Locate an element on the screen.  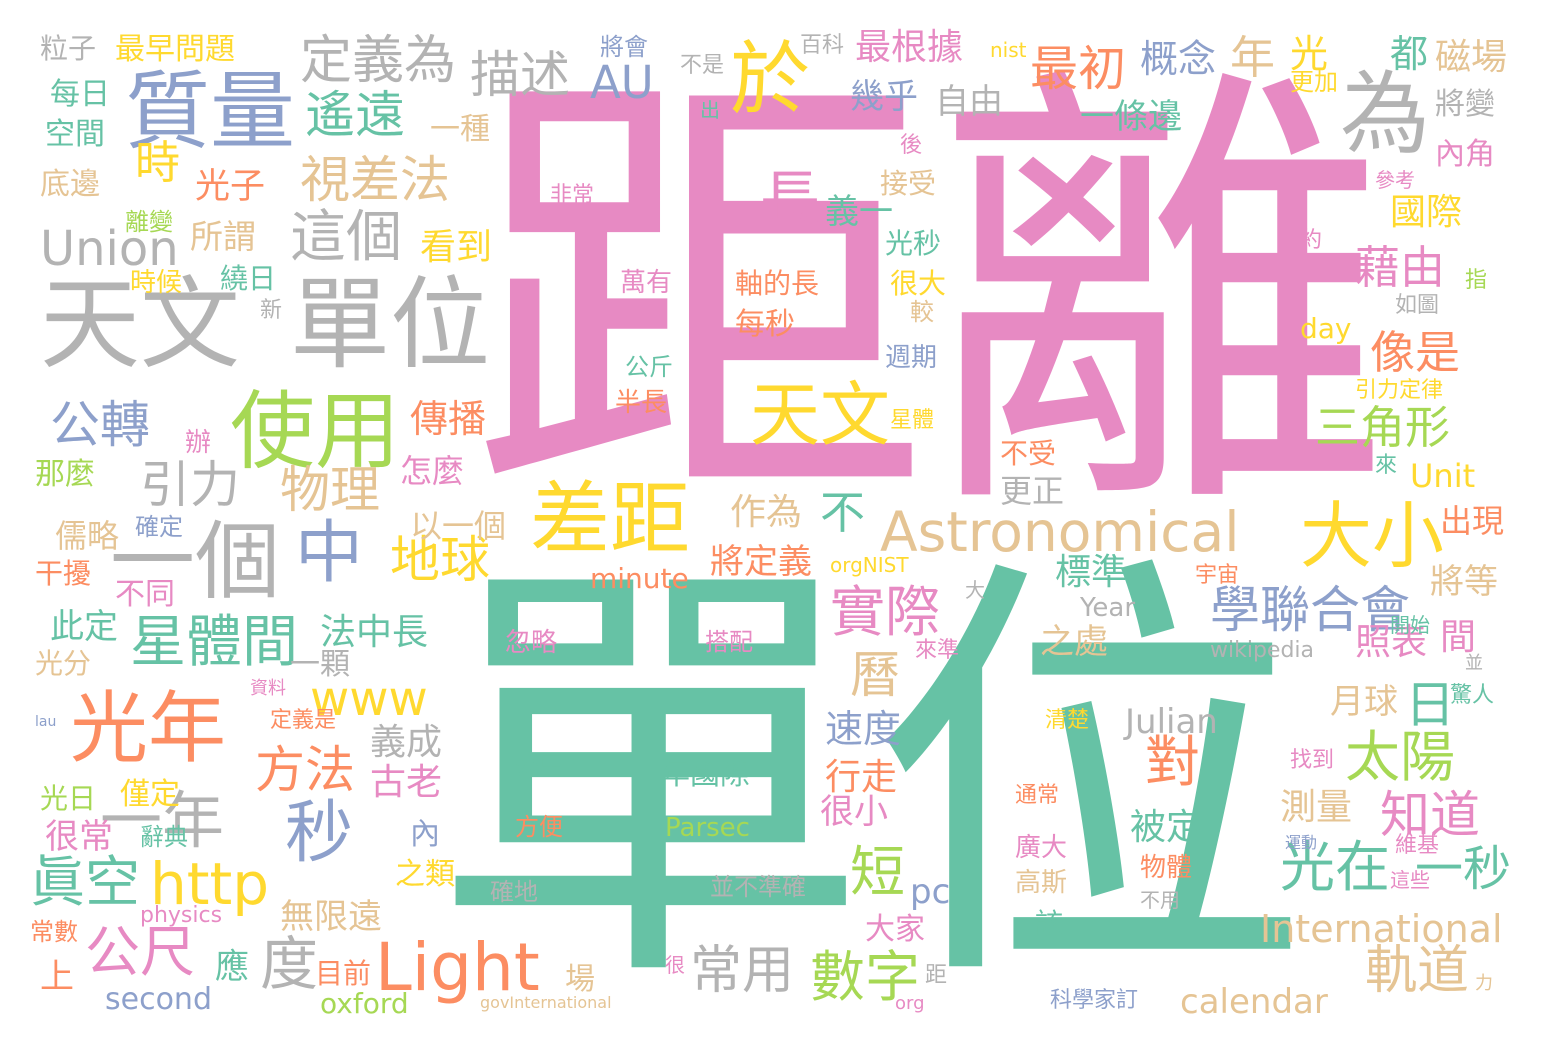
word-gongjin: 公斤 is located at coordinates (649, 367).